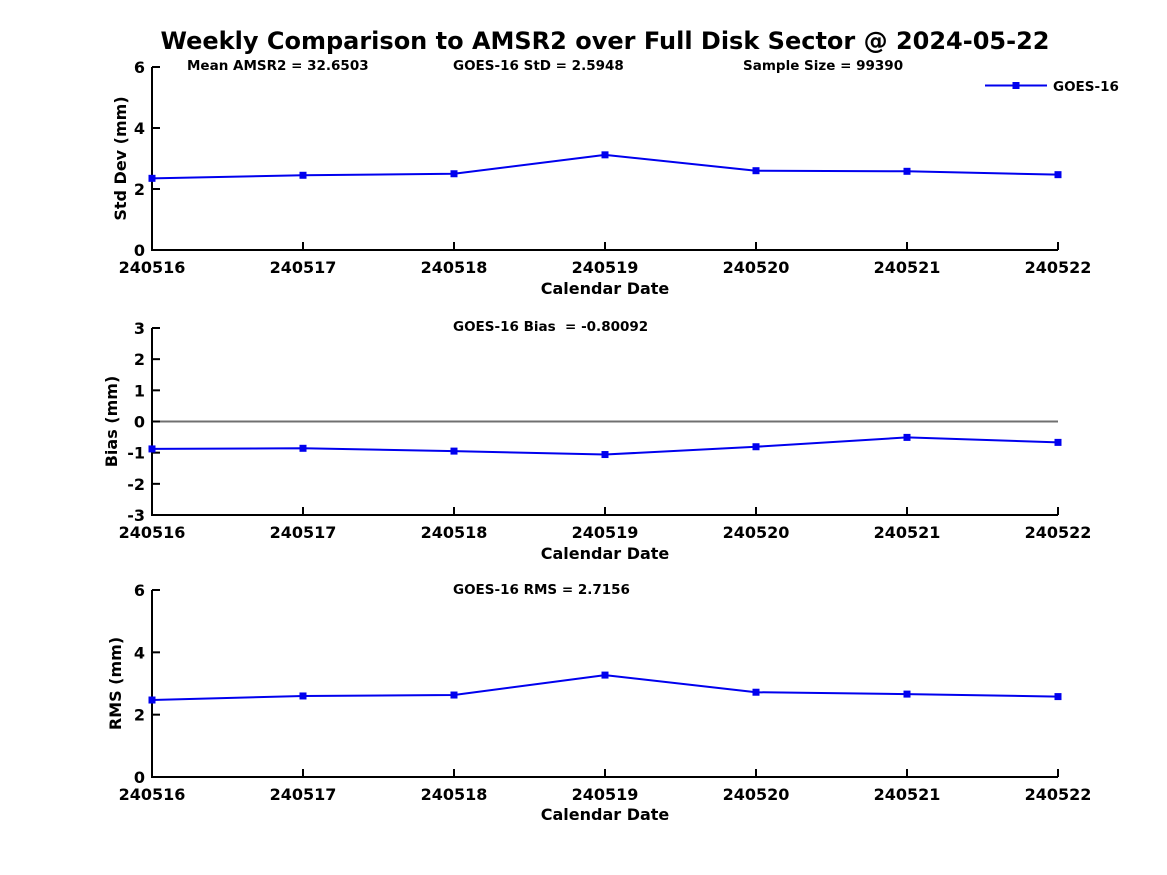  I want to click on legend-marker-sample, so click(1016, 85).